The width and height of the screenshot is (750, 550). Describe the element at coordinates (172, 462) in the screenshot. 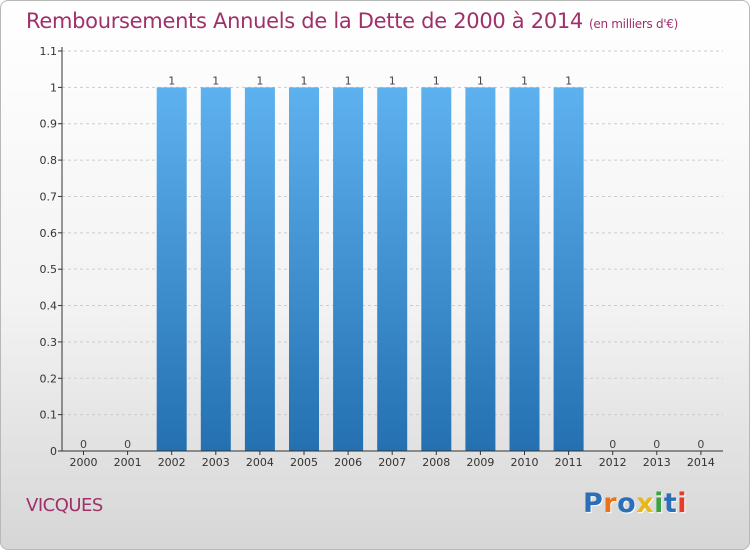

I see `x-tick-label: 2002` at that location.